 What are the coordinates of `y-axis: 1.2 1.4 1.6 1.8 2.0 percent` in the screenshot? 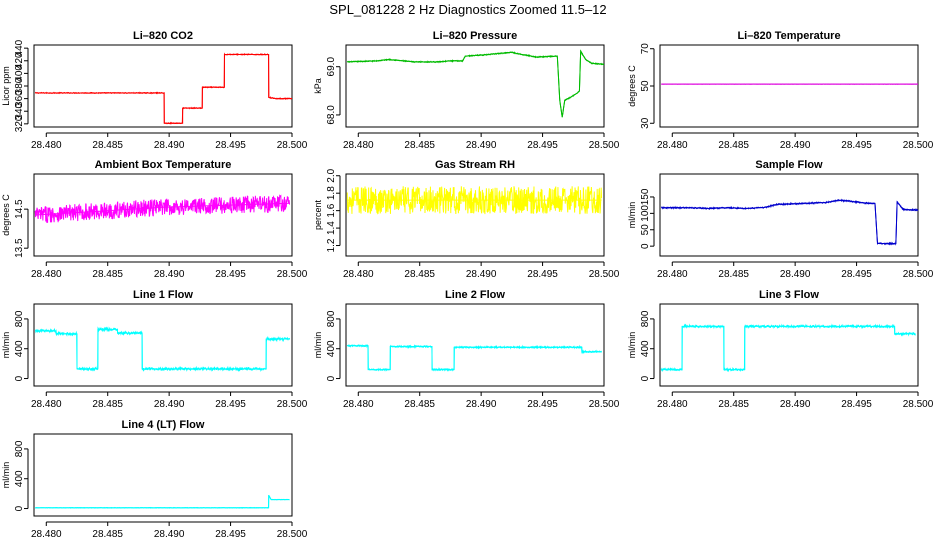 It's located at (327, 210).